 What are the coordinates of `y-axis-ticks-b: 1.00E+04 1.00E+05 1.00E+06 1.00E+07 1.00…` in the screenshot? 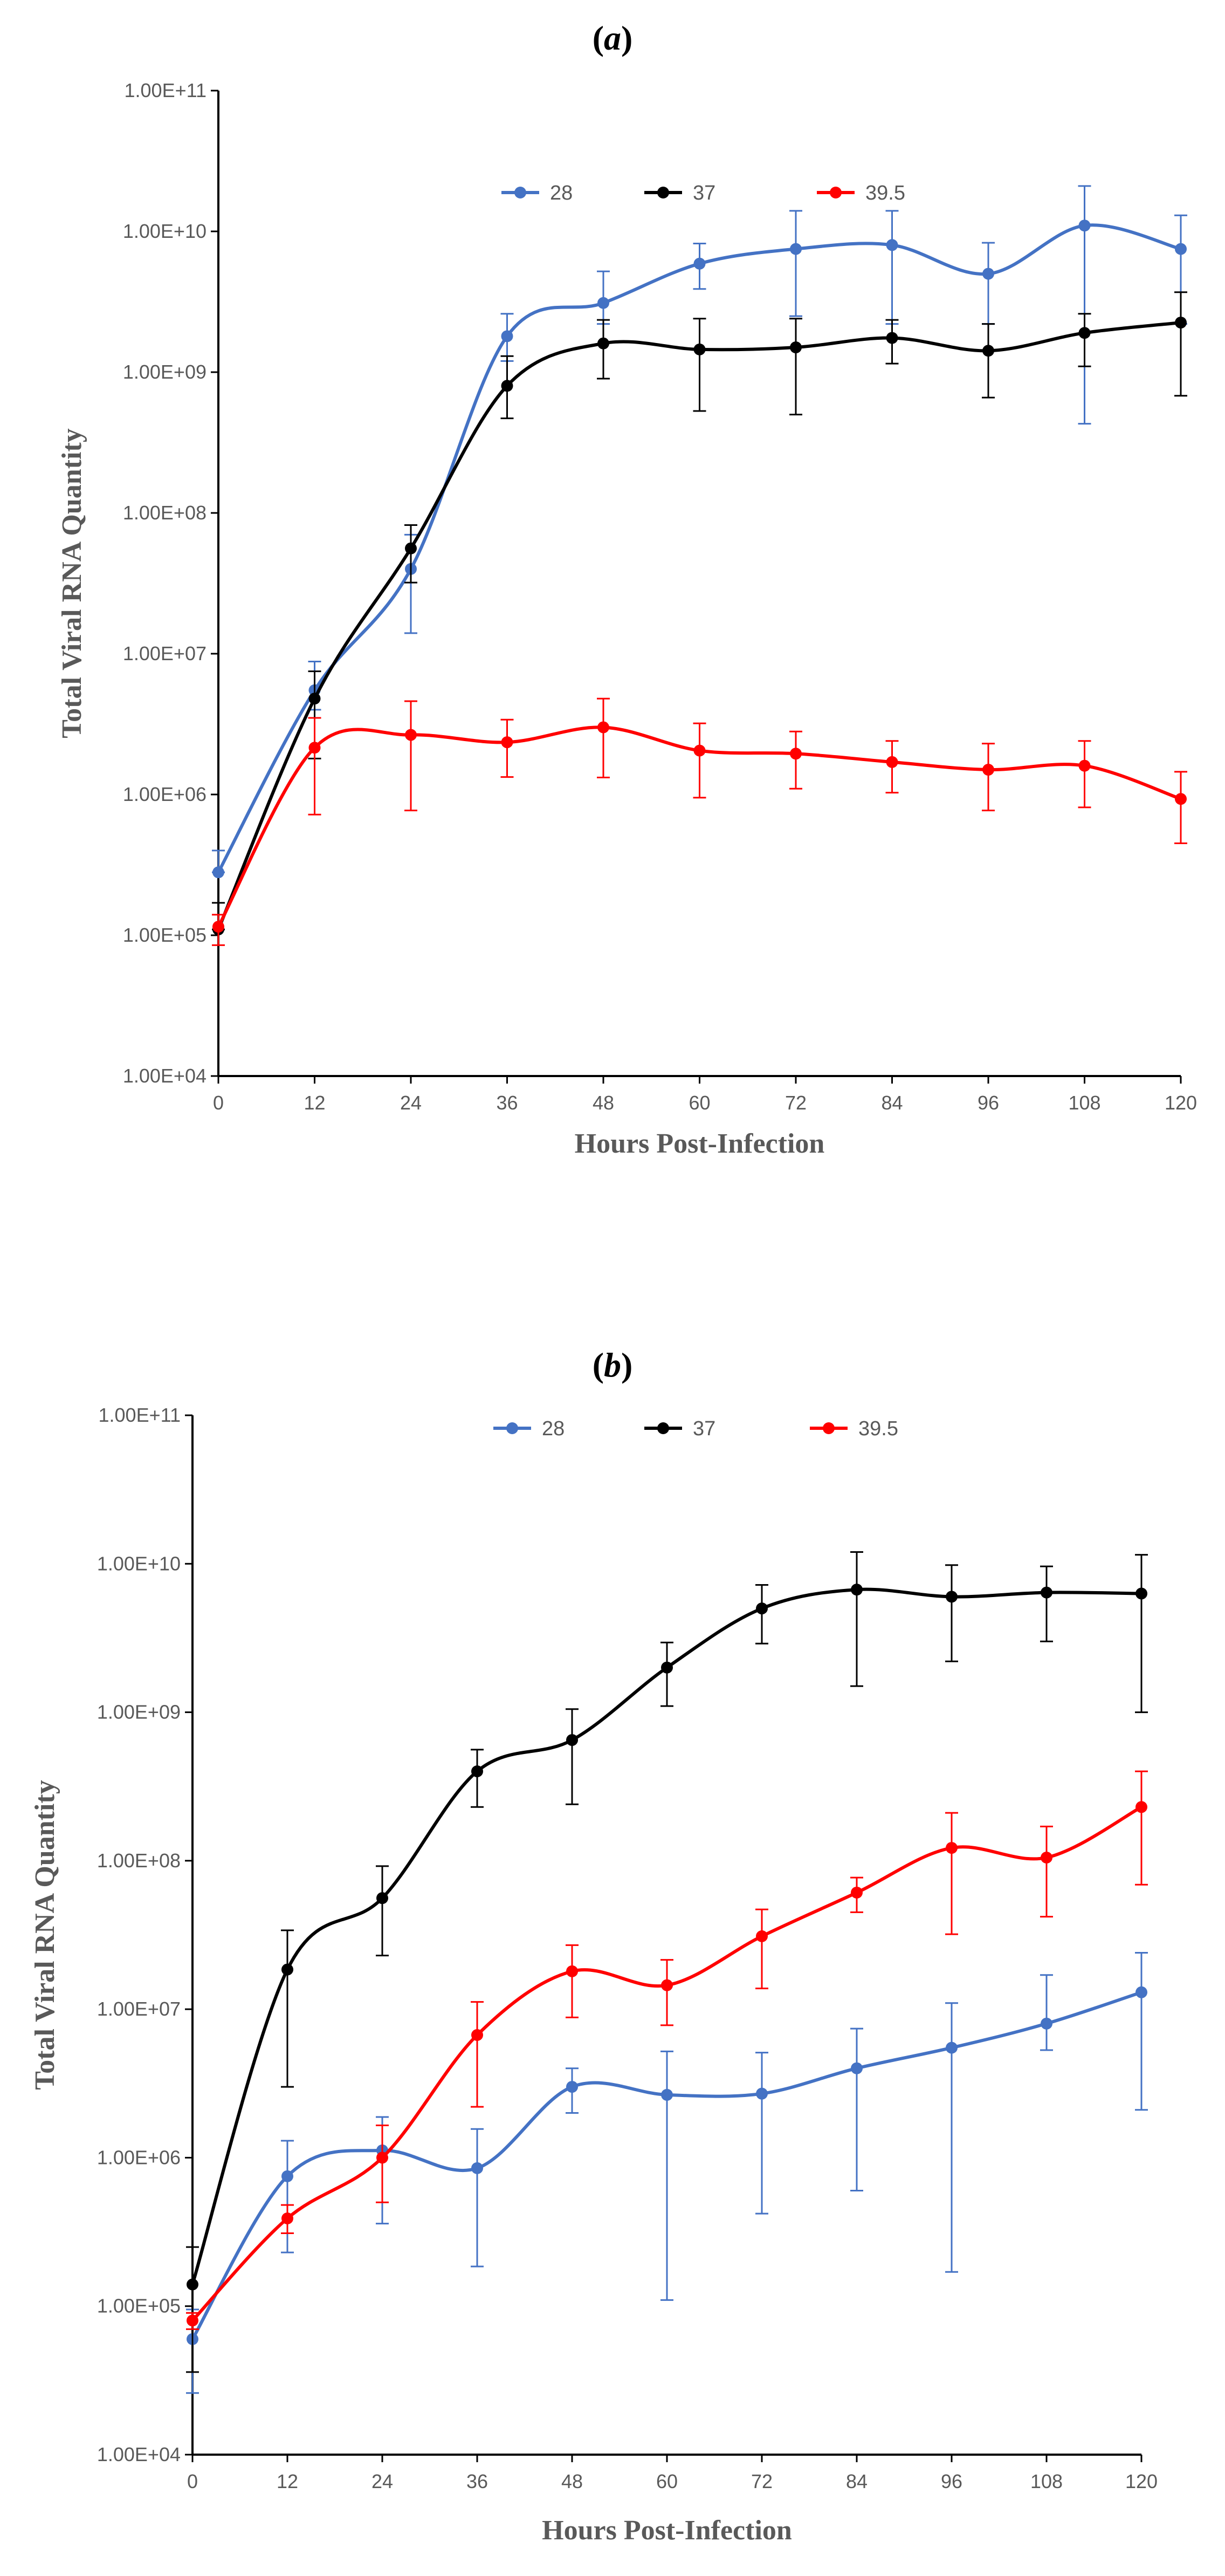 It's located at (139, 1934).